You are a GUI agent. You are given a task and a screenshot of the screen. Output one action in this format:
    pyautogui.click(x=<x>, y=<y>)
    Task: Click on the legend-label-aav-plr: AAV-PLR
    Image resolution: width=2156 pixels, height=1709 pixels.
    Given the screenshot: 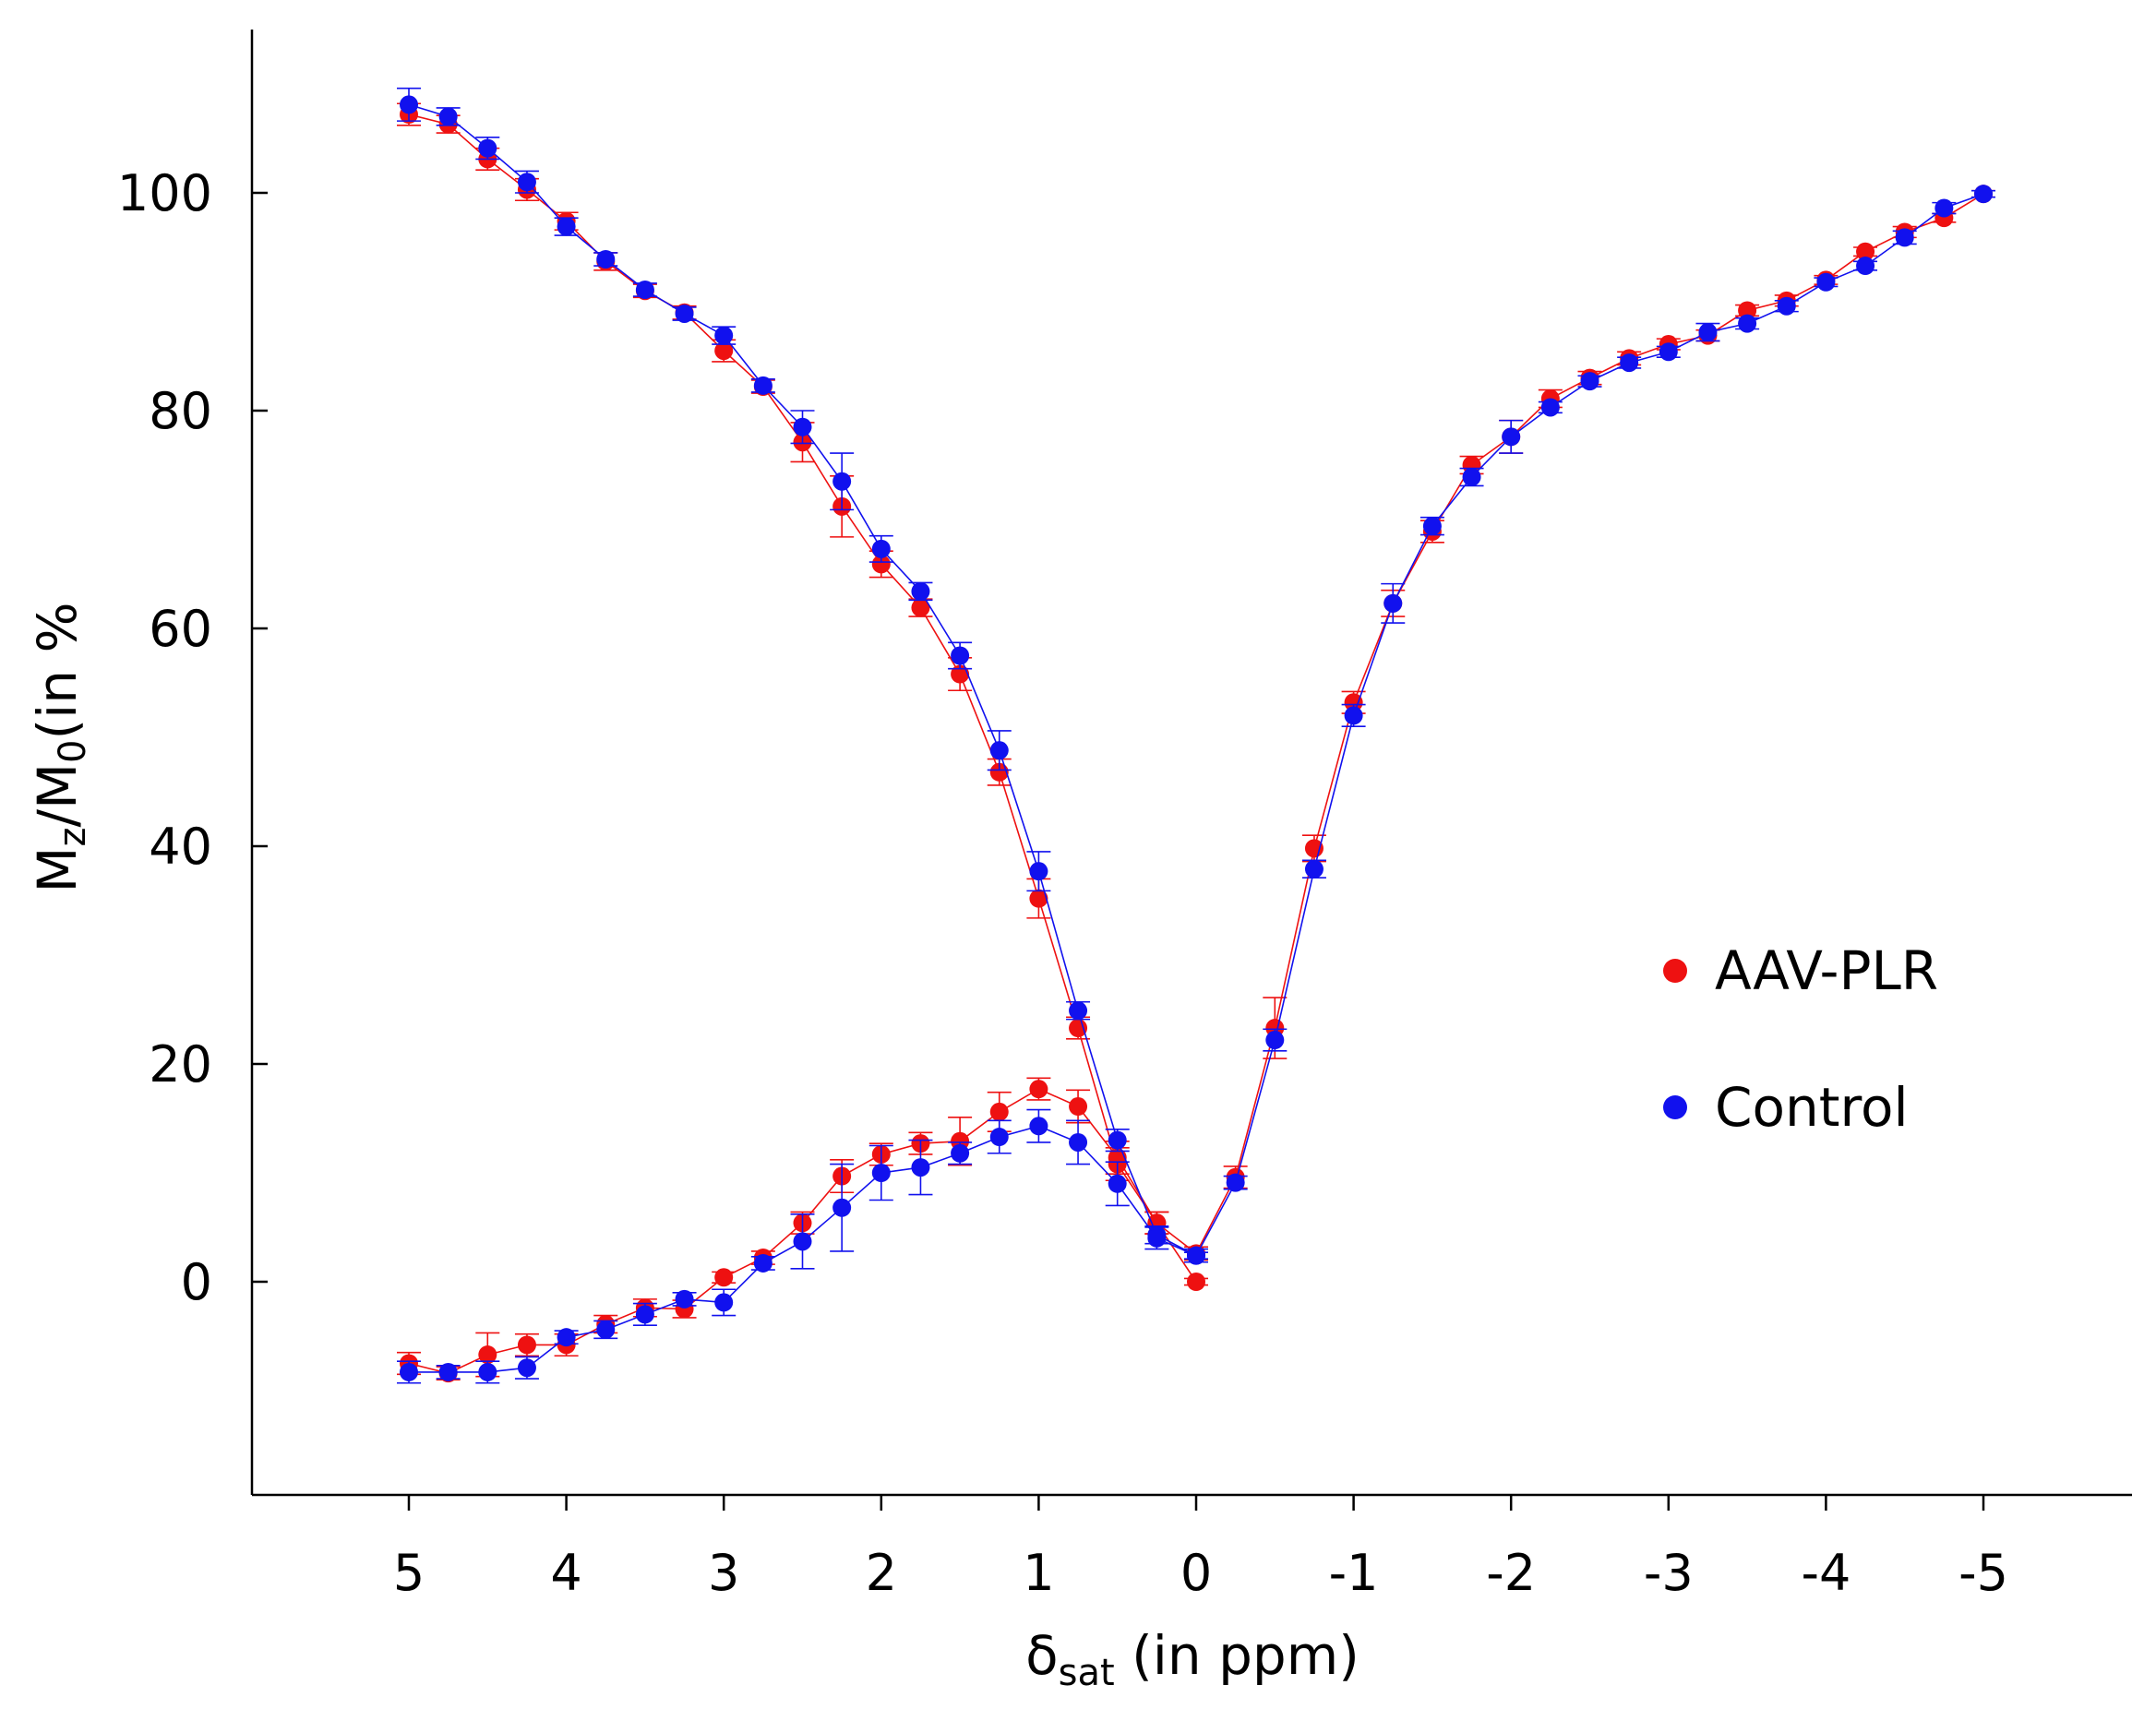 What is the action you would take?
    pyautogui.click(x=1826, y=970)
    